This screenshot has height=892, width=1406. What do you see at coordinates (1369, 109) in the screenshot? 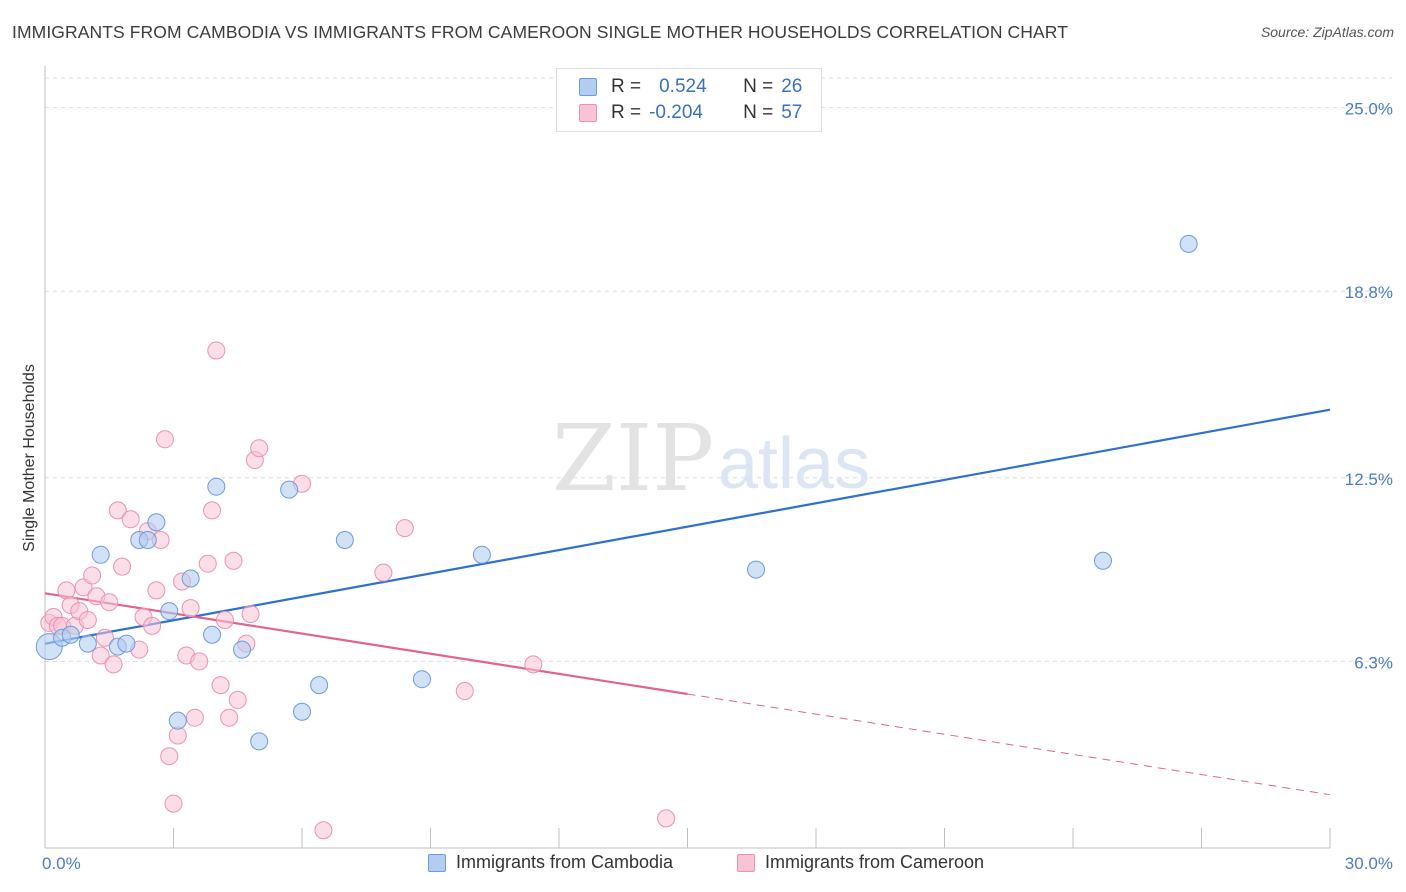
I see `y-tick-label: 25.0%` at bounding box center [1369, 109].